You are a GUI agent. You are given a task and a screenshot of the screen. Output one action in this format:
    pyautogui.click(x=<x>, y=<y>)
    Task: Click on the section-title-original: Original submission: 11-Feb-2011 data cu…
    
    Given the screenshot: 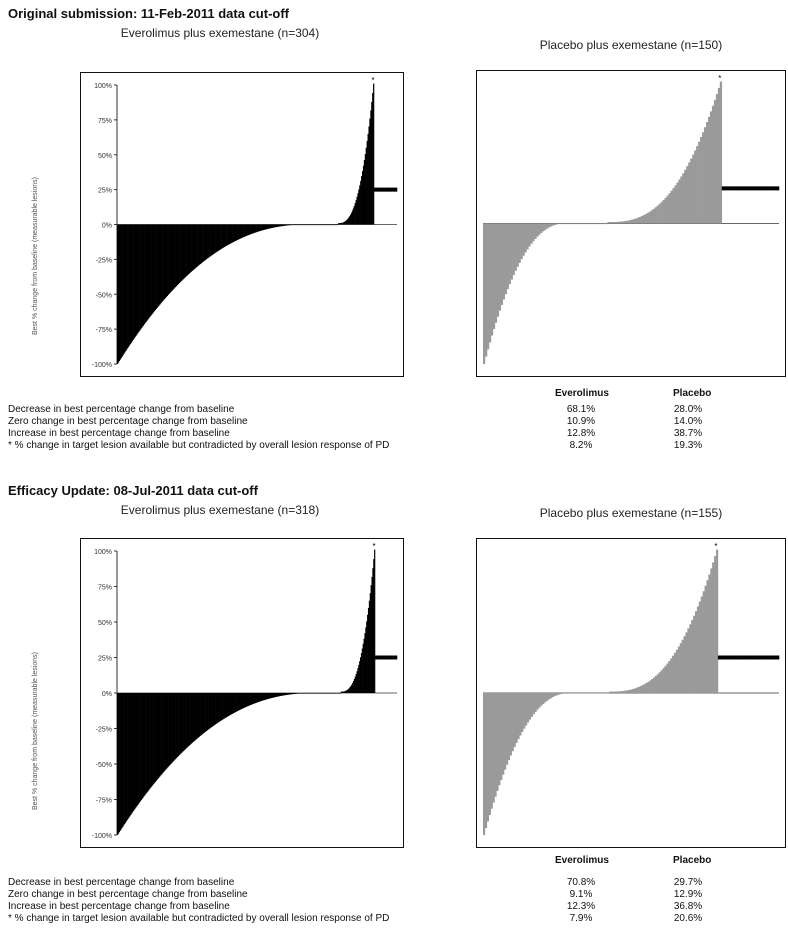 What is the action you would take?
    pyautogui.click(x=149, y=13)
    